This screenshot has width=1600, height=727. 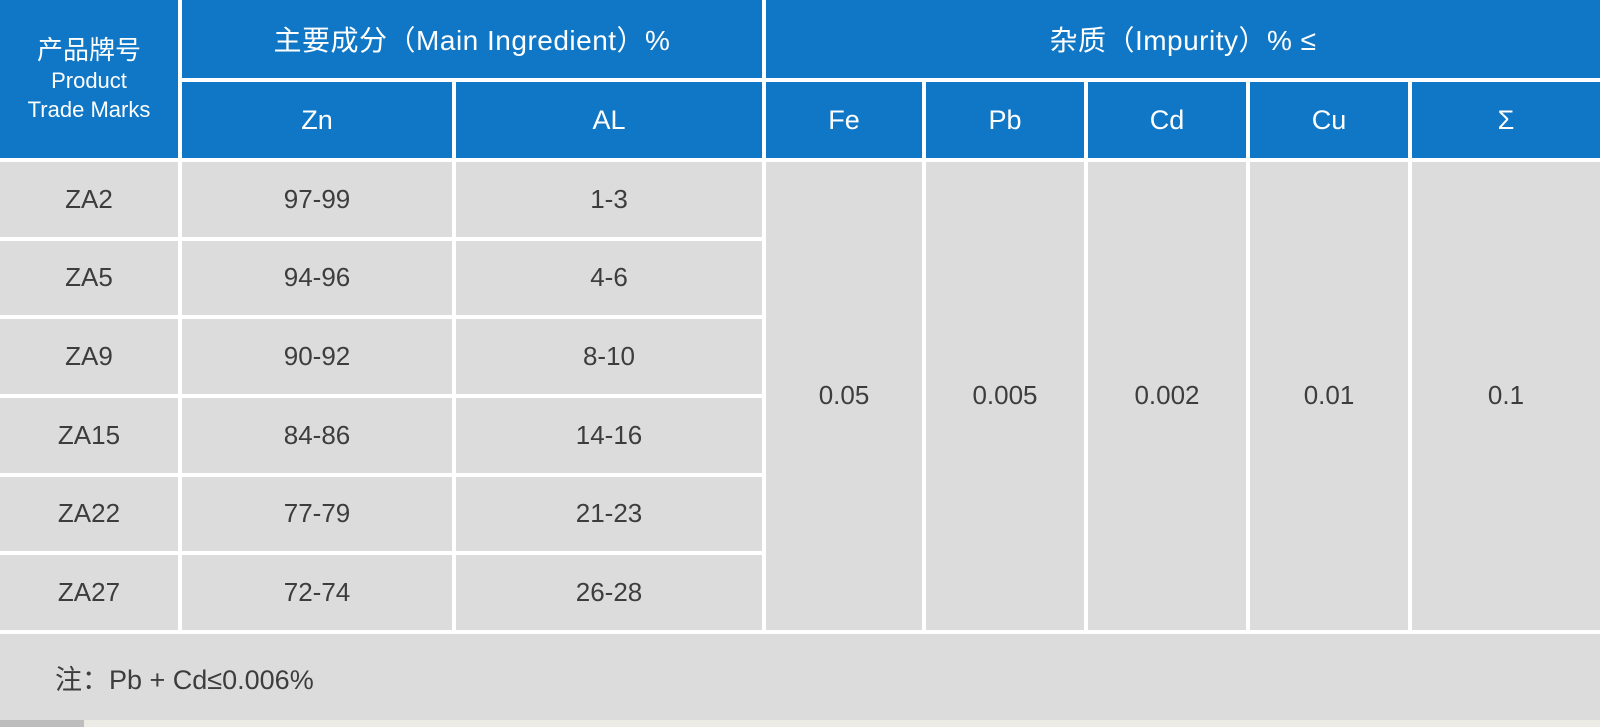 What do you see at coordinates (609, 356) in the screenshot?
I see `al-value-cell: 8-10` at bounding box center [609, 356].